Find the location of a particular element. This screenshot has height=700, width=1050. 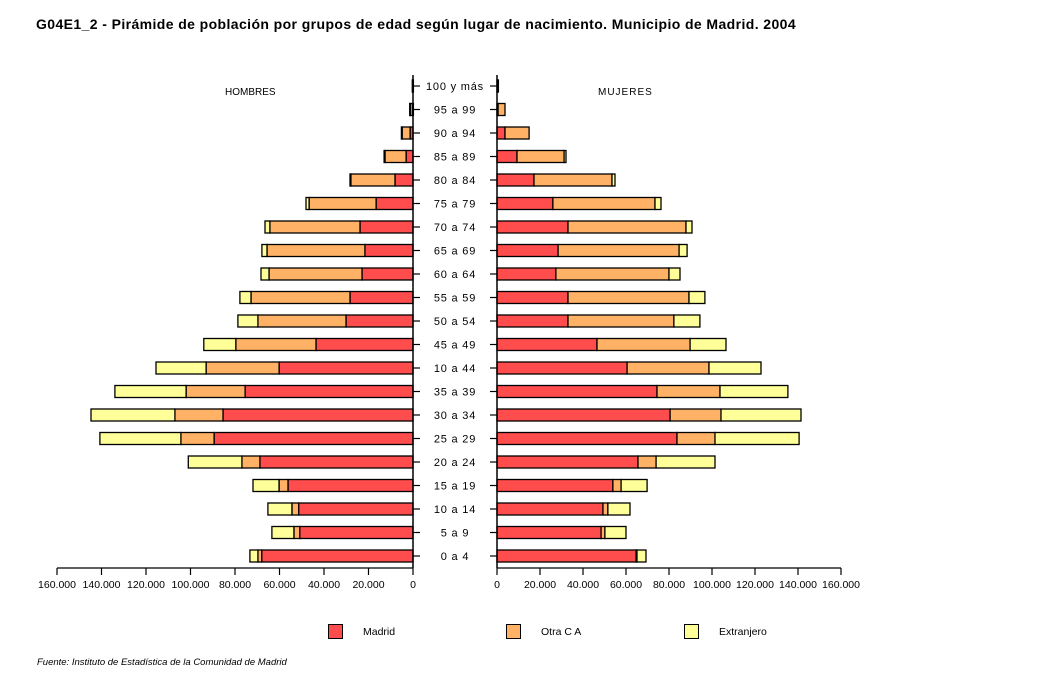

age-group-label: 35 a 39 is located at coordinates (455, 393).